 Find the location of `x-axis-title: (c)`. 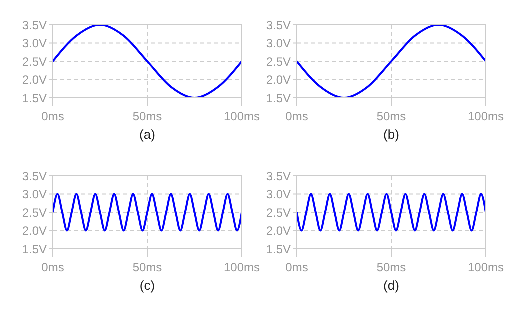

x-axis-title: (c) is located at coordinates (148, 286).